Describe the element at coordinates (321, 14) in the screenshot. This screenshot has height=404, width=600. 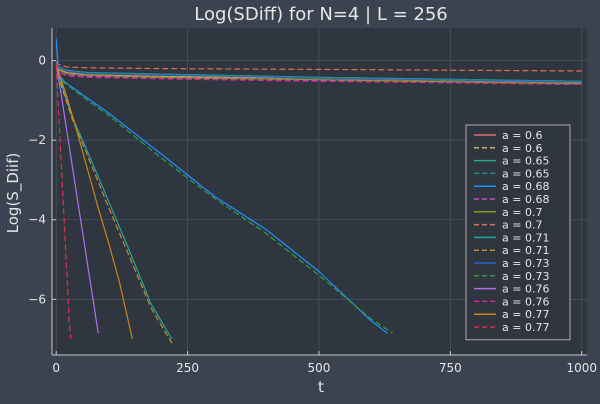
I see `chart-title: Log(SDiff) for N=4 | L = 256` at that location.